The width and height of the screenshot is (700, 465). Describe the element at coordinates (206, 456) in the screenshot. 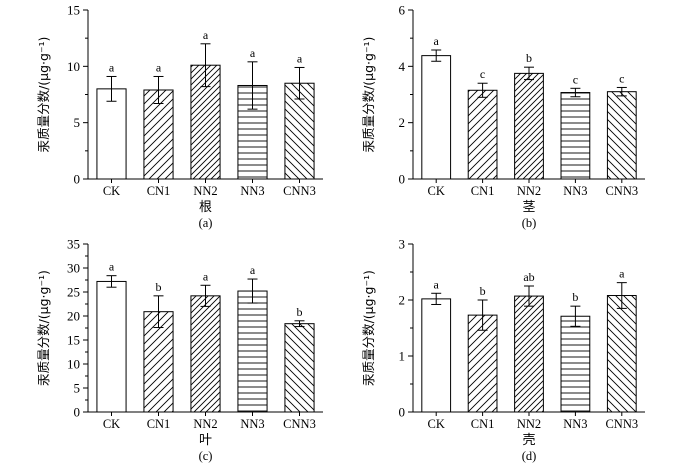

I see `panel-label: (c)` at that location.